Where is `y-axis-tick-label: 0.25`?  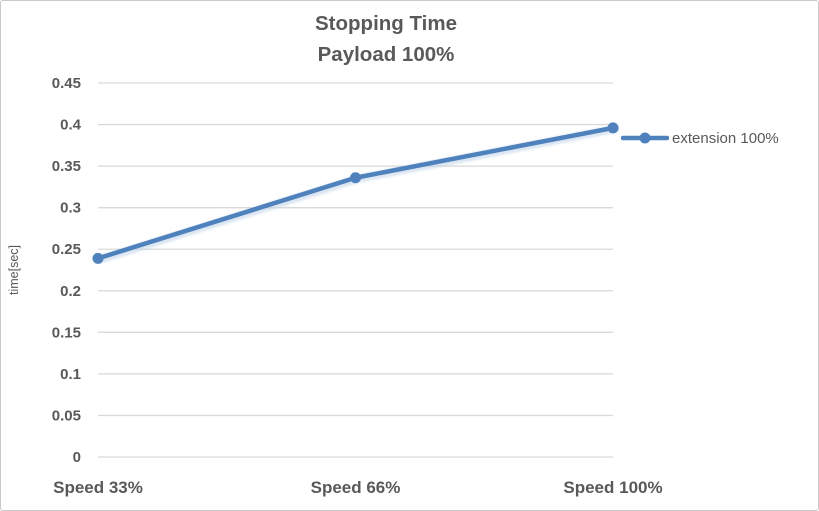 y-axis-tick-label: 0.25 is located at coordinates (66, 249).